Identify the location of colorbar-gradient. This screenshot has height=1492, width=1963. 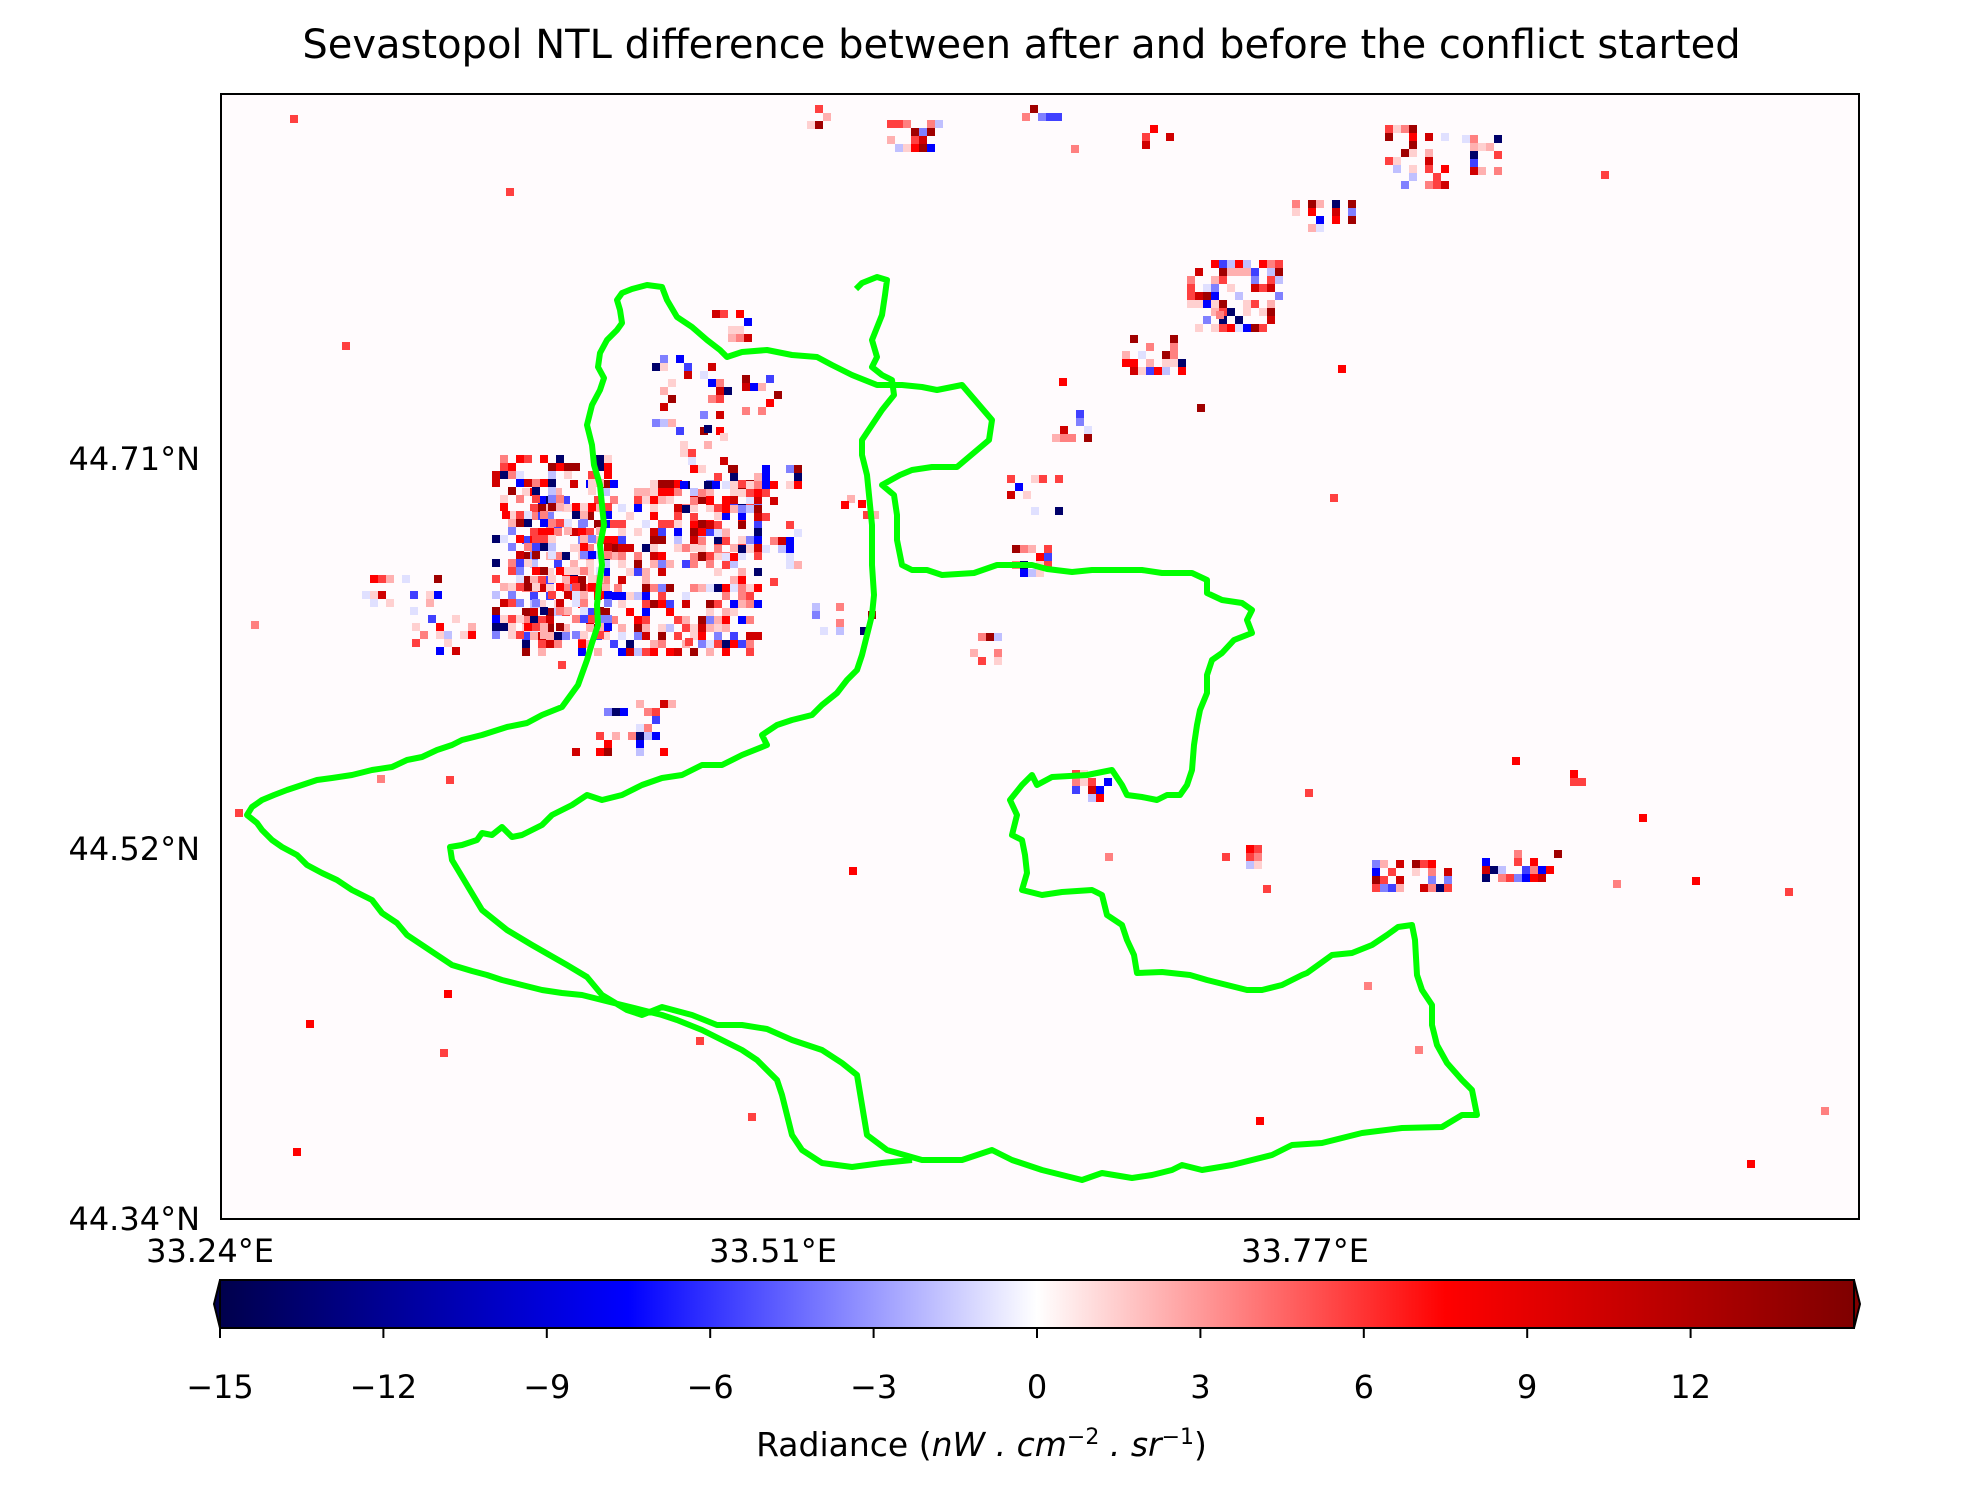
(1037, 1304).